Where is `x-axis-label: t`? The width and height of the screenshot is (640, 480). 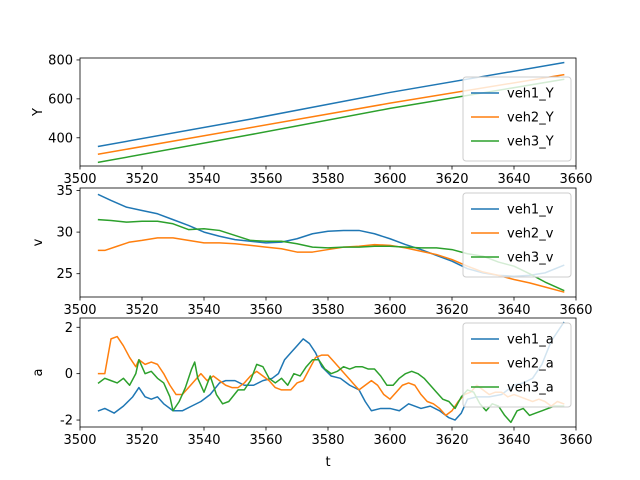 x-axis-label: t is located at coordinates (327, 462).